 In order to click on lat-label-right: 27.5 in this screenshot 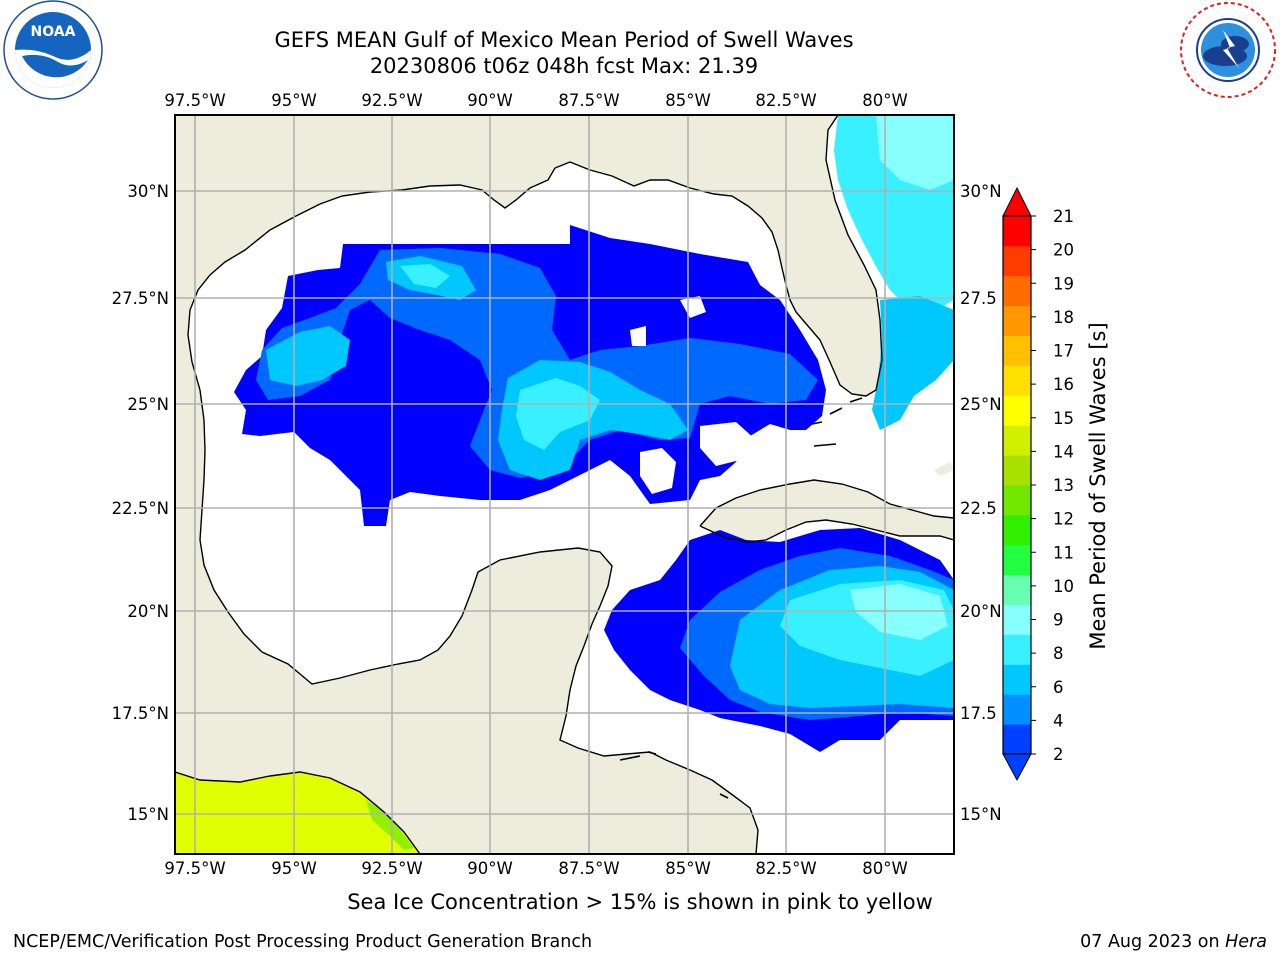, I will do `click(978, 298)`.